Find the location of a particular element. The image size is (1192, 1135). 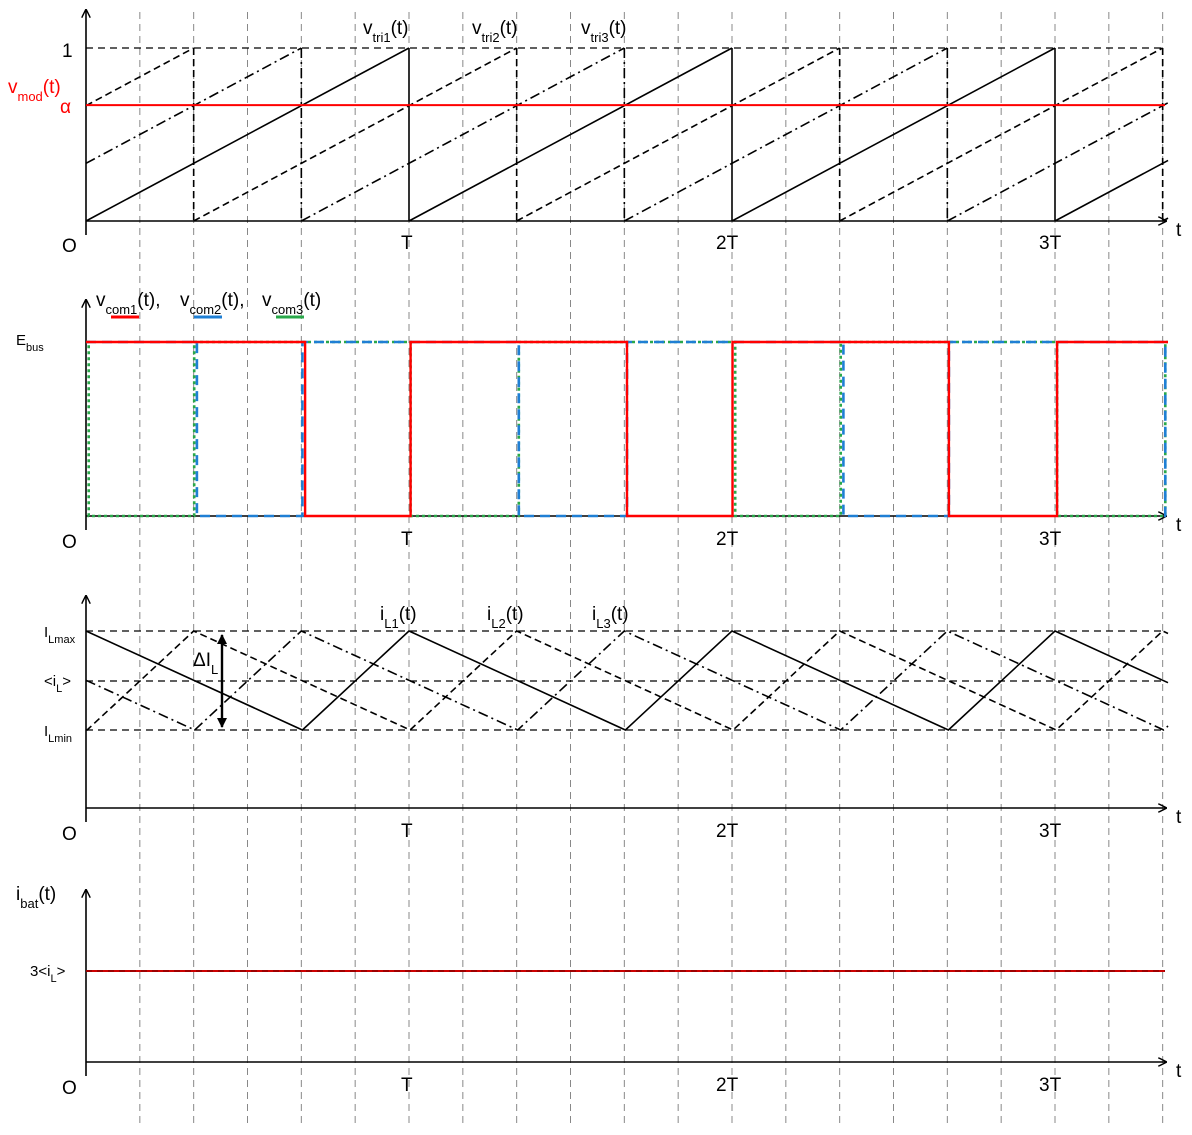

vtri2-sawtooth is located at coordinates (627, 134).